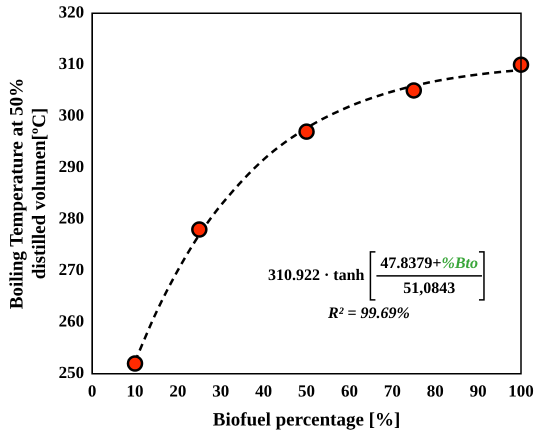 The height and width of the screenshot is (438, 543). I want to click on y-tick-label: 260, so click(71, 321).